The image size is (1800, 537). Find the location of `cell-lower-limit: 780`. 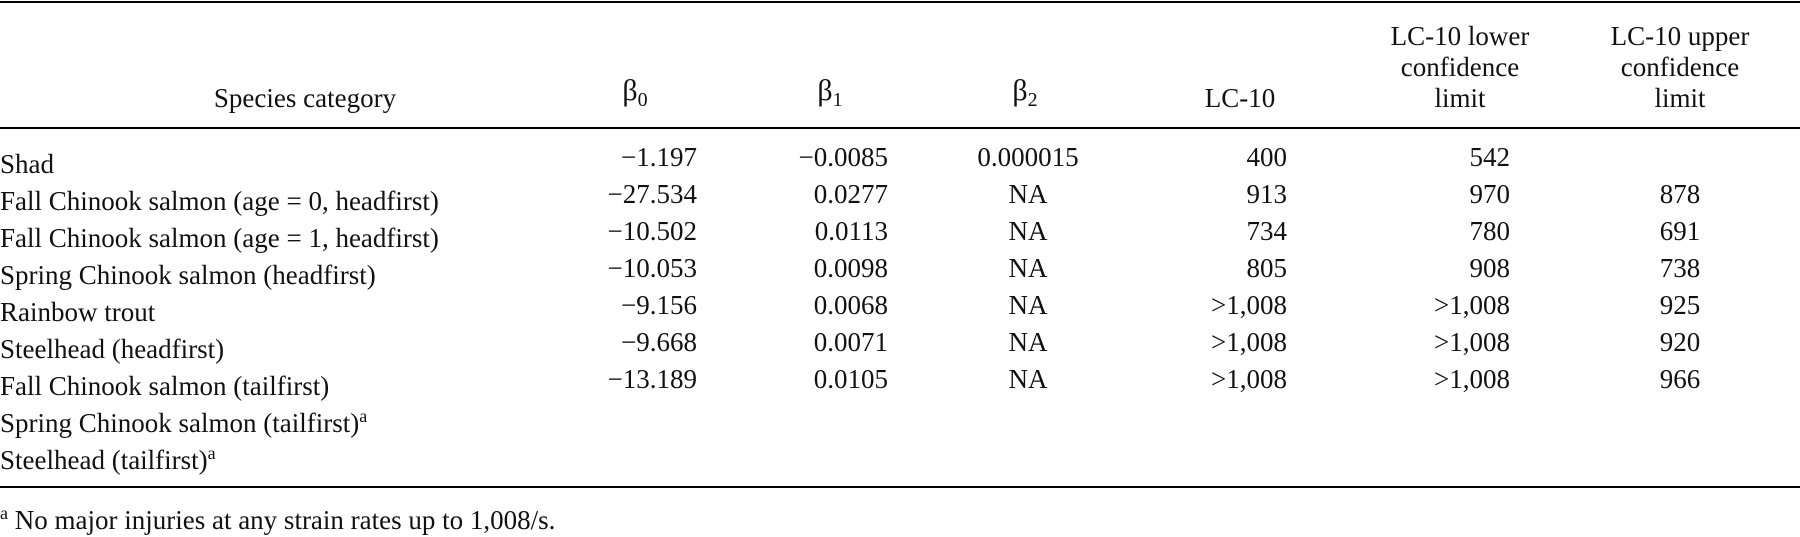

cell-lower-limit: 780 is located at coordinates (1490, 231).